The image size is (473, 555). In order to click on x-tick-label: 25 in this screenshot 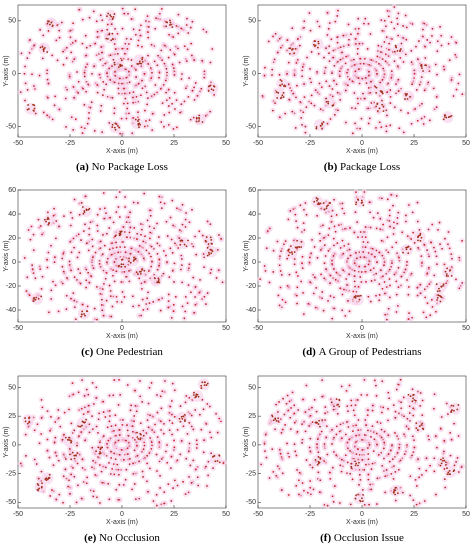, I will do `click(414, 143)`.